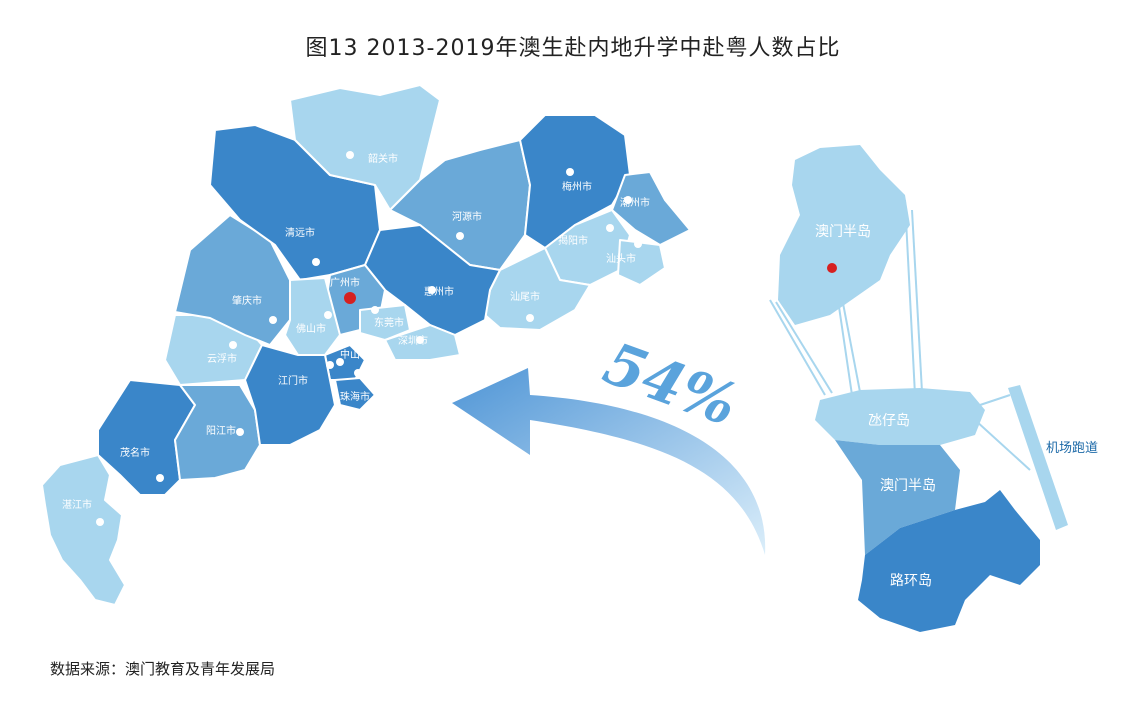 The image size is (1146, 717). What do you see at coordinates (570, 172) in the screenshot?
I see `city-dot-meizhou` at bounding box center [570, 172].